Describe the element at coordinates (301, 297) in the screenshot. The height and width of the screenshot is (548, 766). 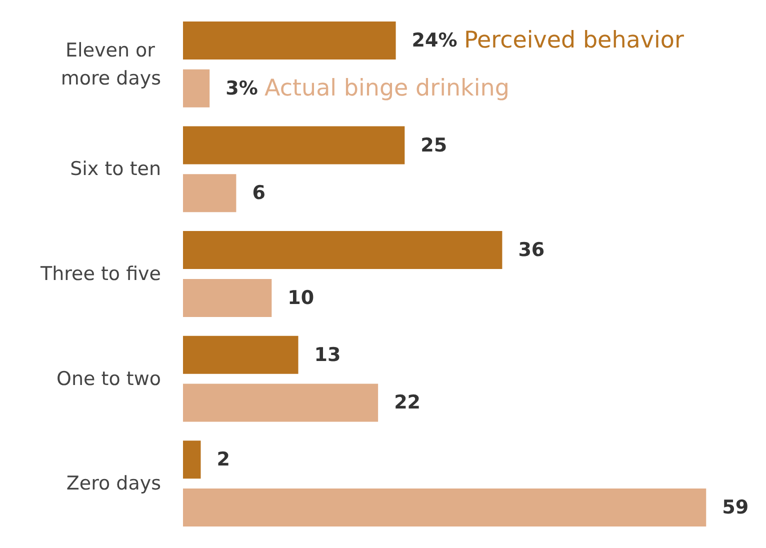
I see `data-label: 10` at that location.